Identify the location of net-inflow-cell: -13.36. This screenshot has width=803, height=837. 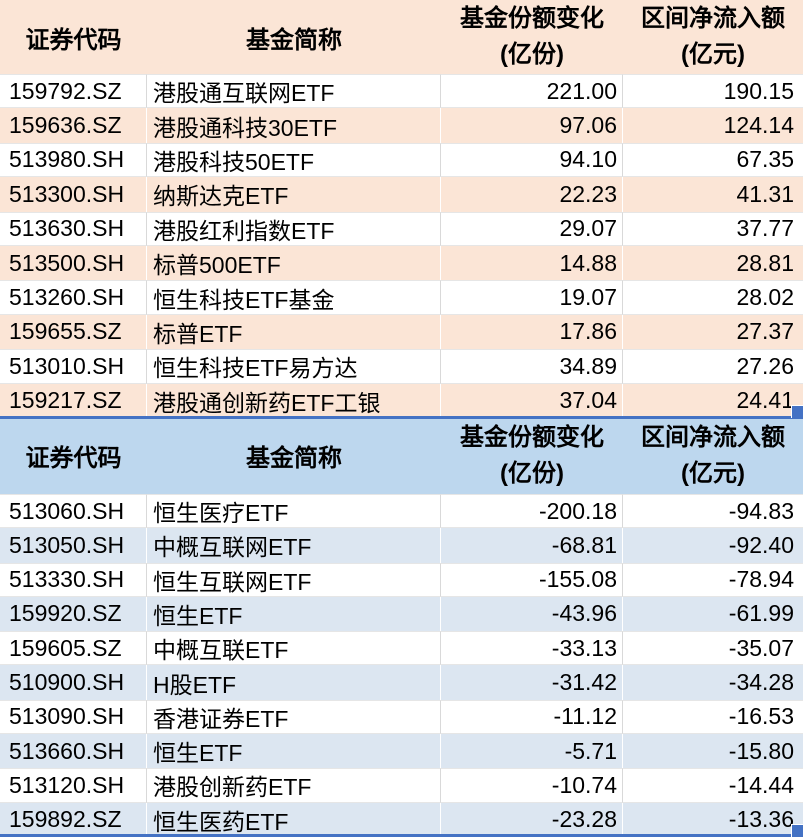
(713, 819).